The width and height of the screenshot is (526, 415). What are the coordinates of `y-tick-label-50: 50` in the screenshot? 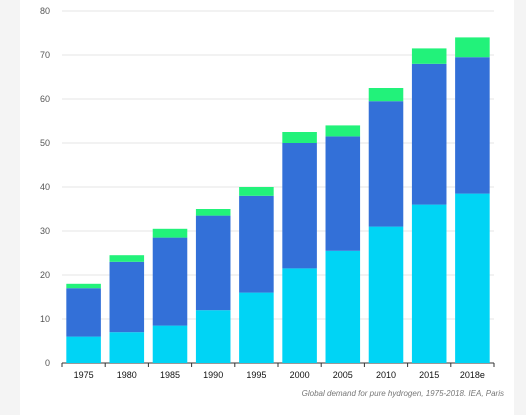 It's located at (45, 143).